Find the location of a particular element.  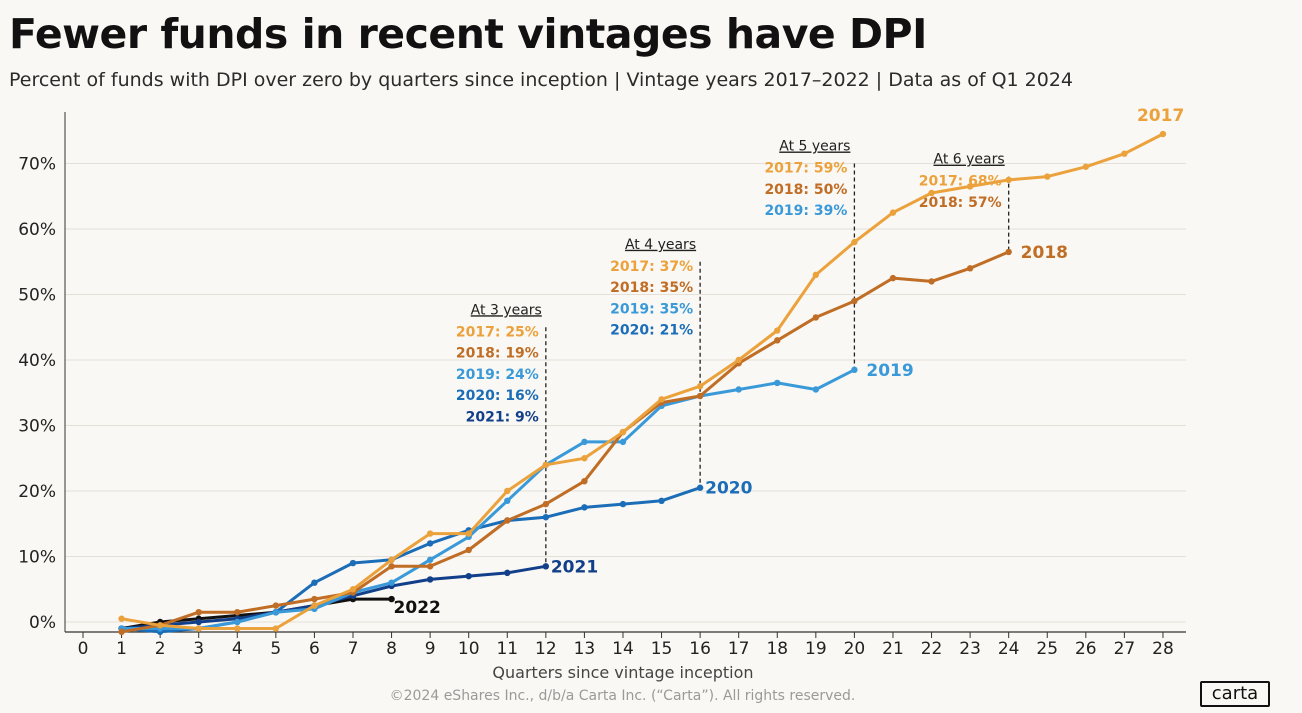

series-end-label-2017: 2017 is located at coordinates (1160, 116).